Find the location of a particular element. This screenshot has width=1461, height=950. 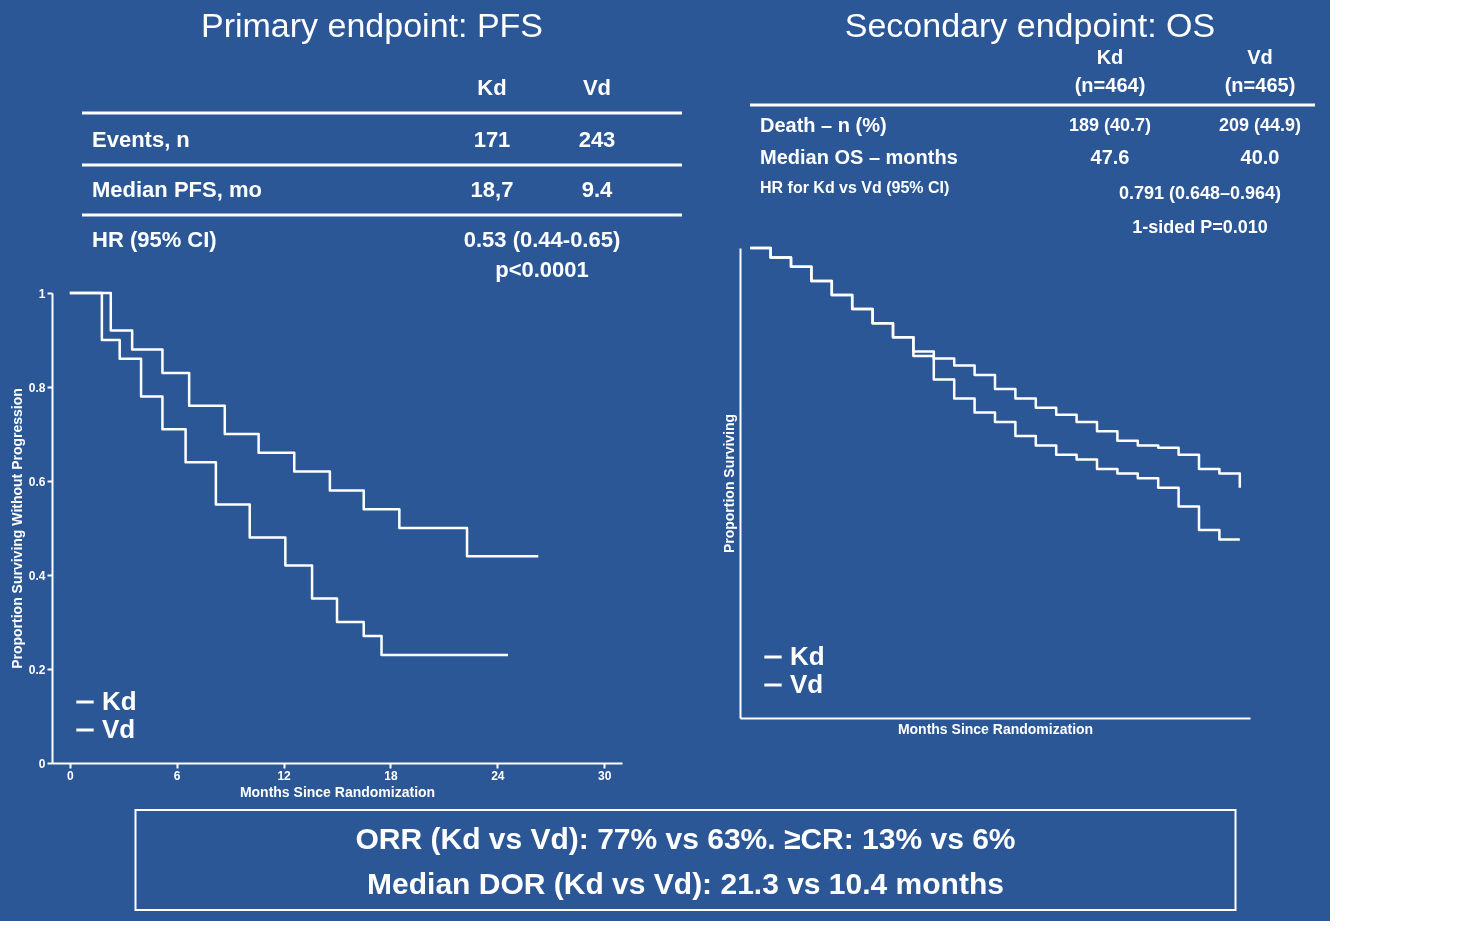

text: (n=465) is located at coordinates (1260, 85).